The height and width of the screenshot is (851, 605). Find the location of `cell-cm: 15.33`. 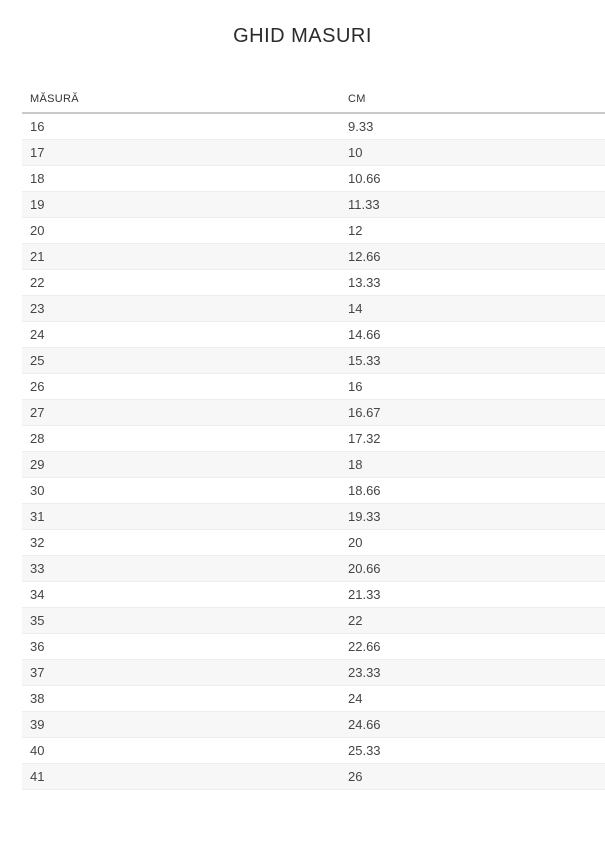

cell-cm: 15.33 is located at coordinates (472, 360).